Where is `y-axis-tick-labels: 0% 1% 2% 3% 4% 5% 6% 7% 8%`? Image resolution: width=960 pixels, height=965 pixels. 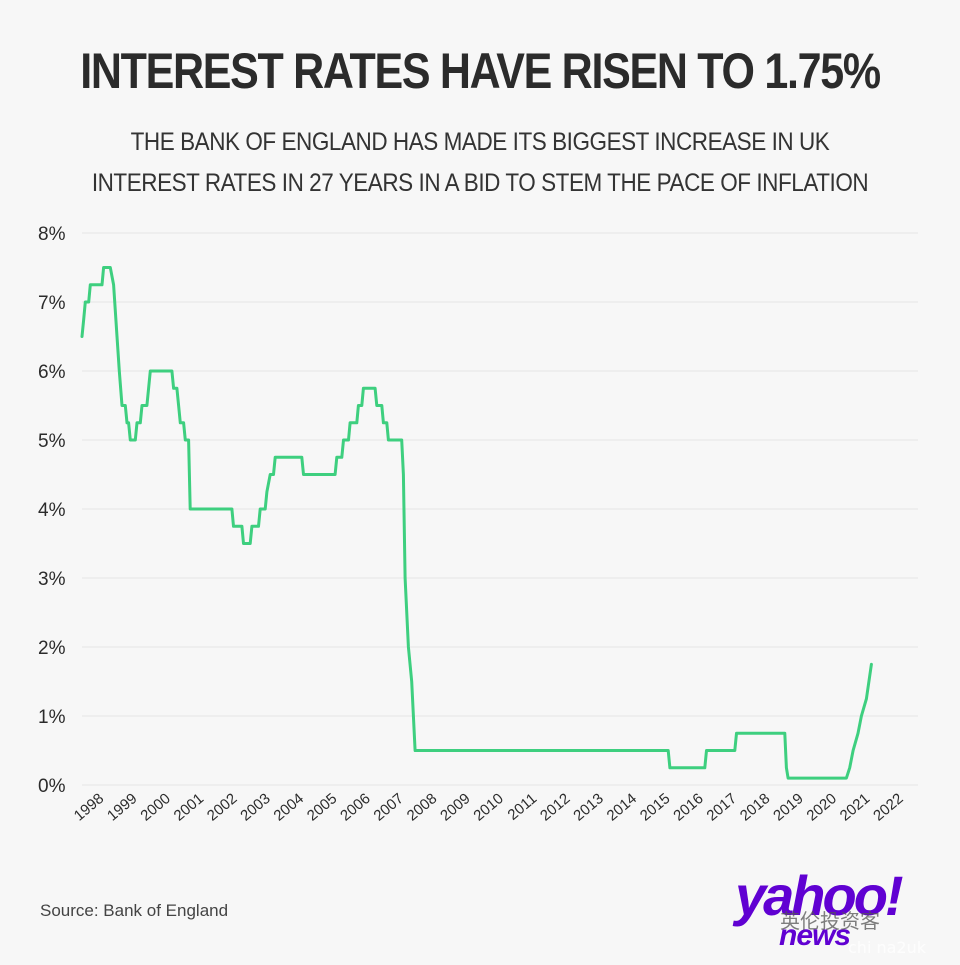 y-axis-tick-labels: 0% 1% 2% 3% 4% 5% 6% 7% 8% is located at coordinates (52, 510).